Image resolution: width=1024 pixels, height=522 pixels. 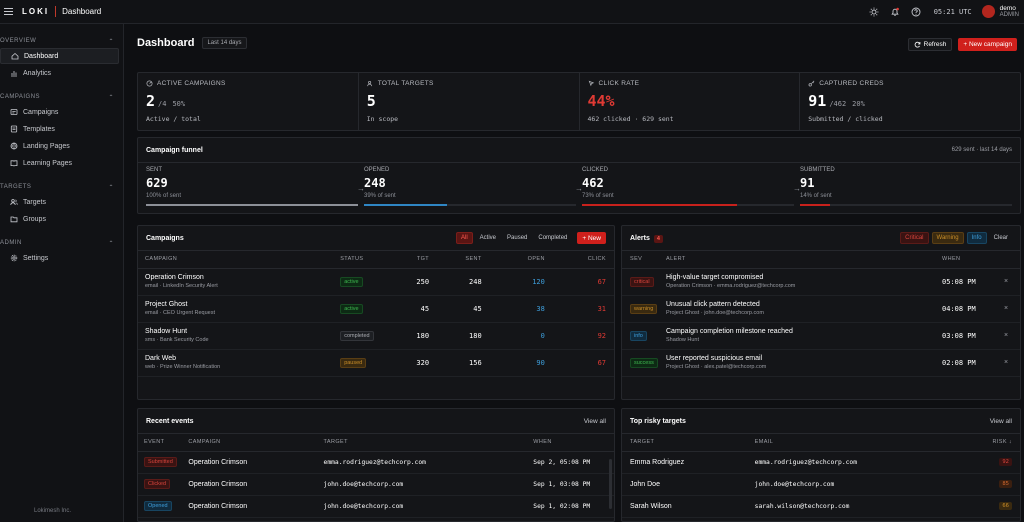 I want to click on filter-completed: Completed, so click(x=553, y=238).